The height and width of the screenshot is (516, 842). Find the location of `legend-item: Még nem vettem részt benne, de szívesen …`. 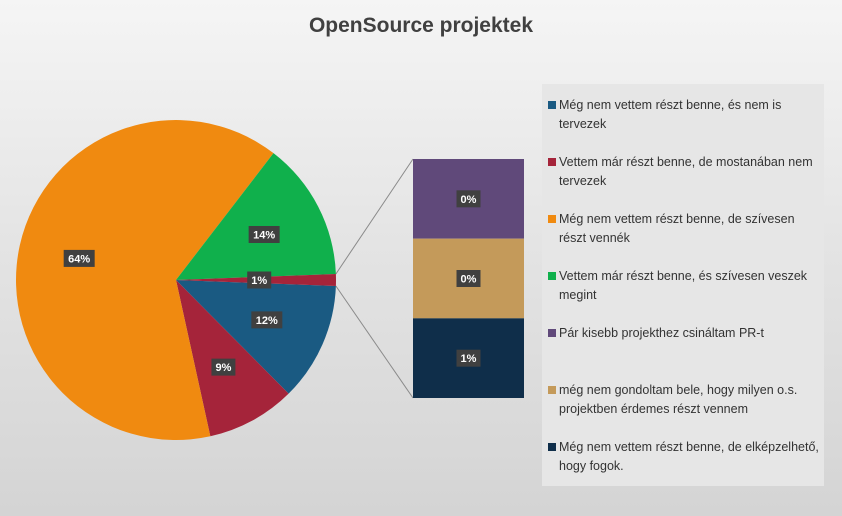

legend-item: Még nem vettem részt benne, de szívesen … is located at coordinates (684, 229).